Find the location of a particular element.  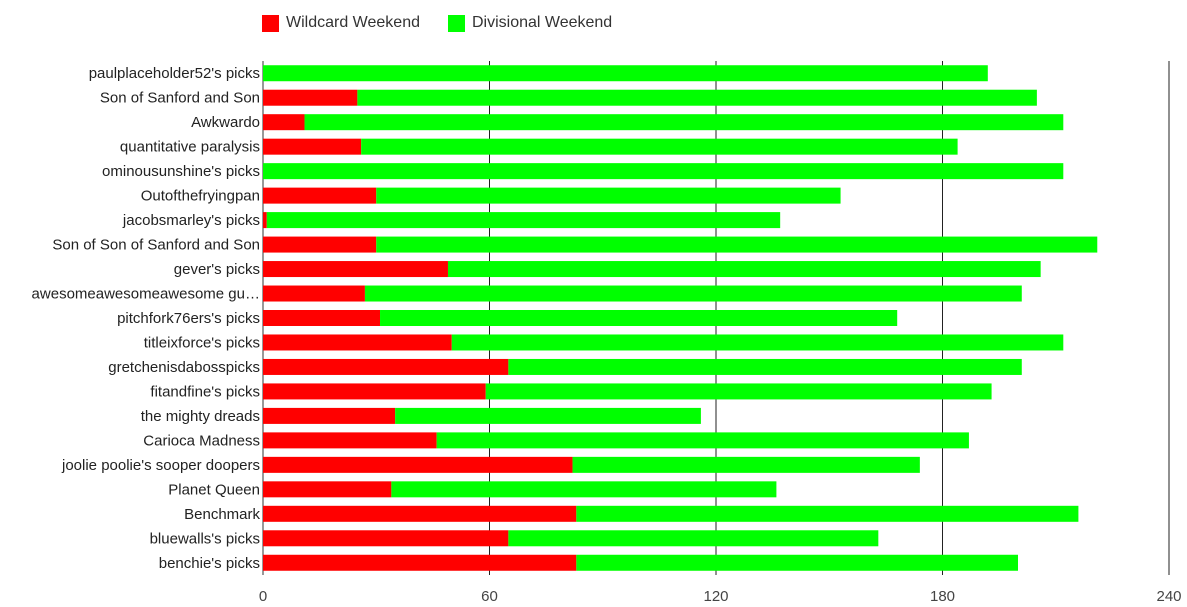

x-tick-label: 60 is located at coordinates (489, 596).